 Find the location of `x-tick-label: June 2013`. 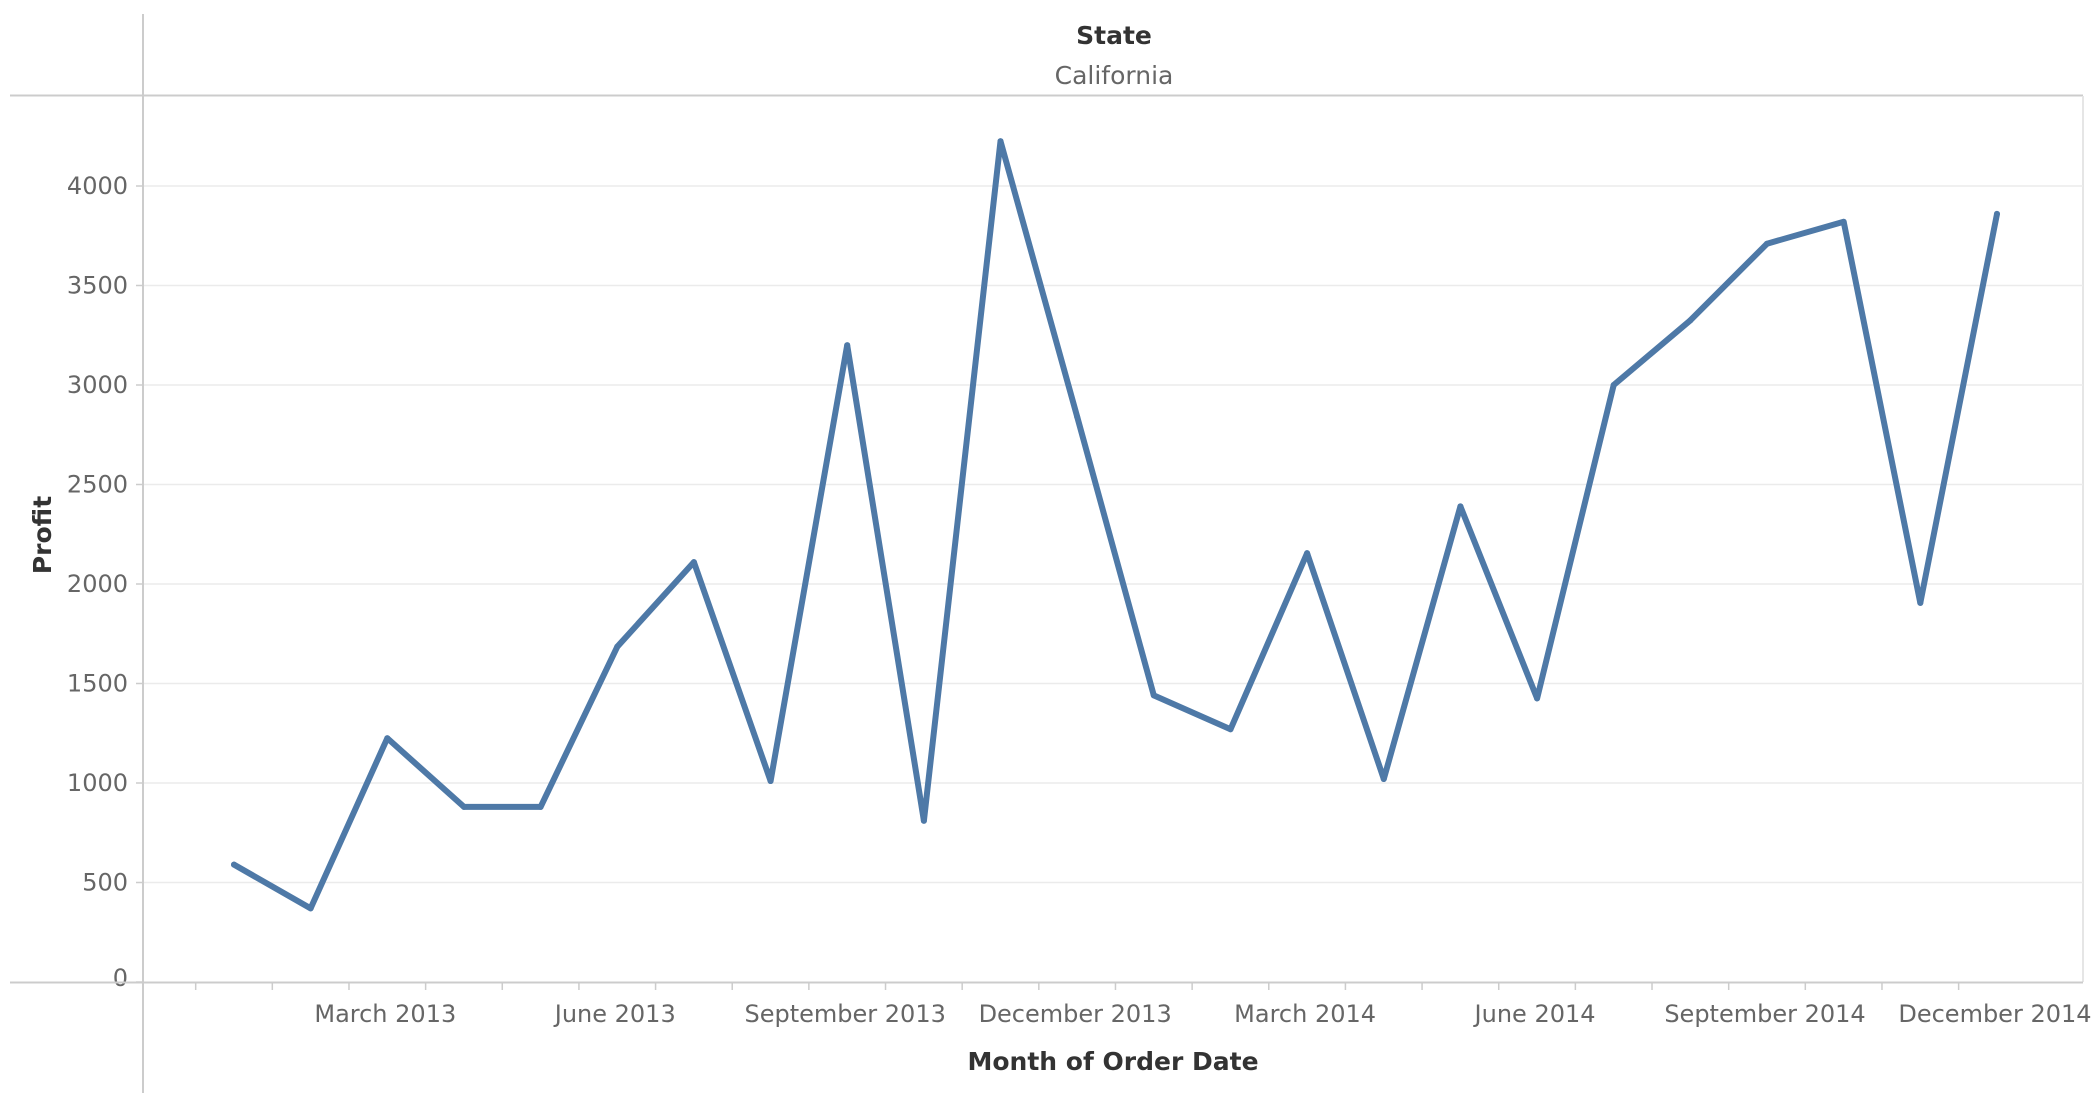

x-tick-label: June 2013 is located at coordinates (614, 1014).